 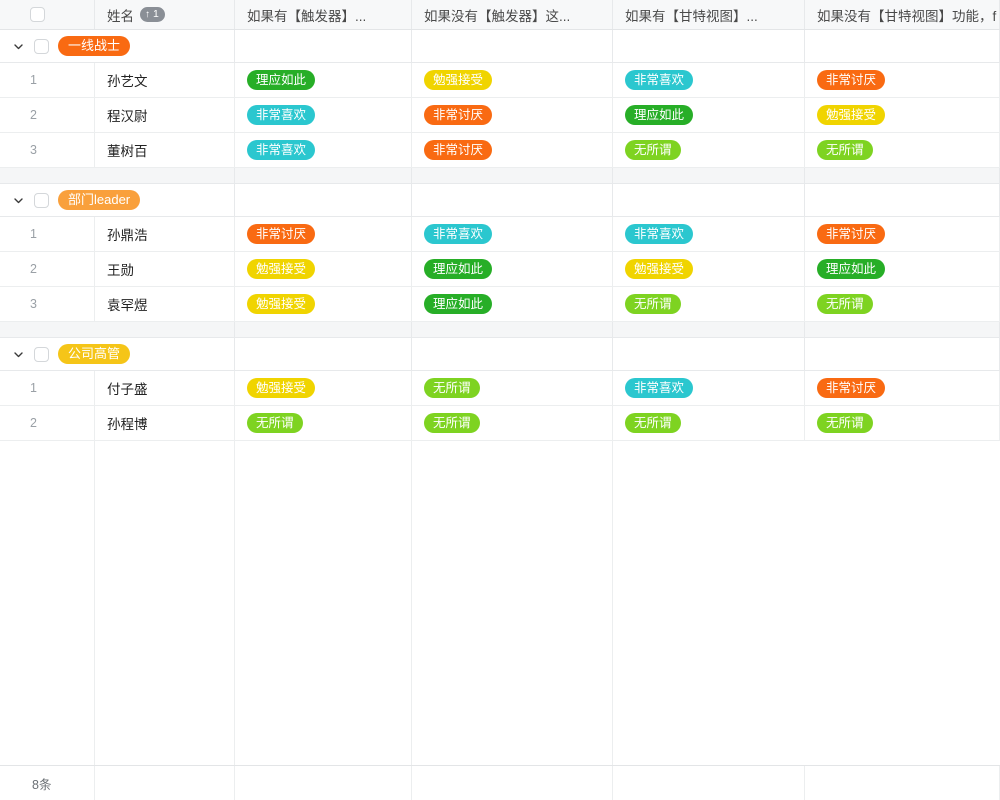 What do you see at coordinates (165, 423) in the screenshot?
I see `cell-name: 孙程博` at bounding box center [165, 423].